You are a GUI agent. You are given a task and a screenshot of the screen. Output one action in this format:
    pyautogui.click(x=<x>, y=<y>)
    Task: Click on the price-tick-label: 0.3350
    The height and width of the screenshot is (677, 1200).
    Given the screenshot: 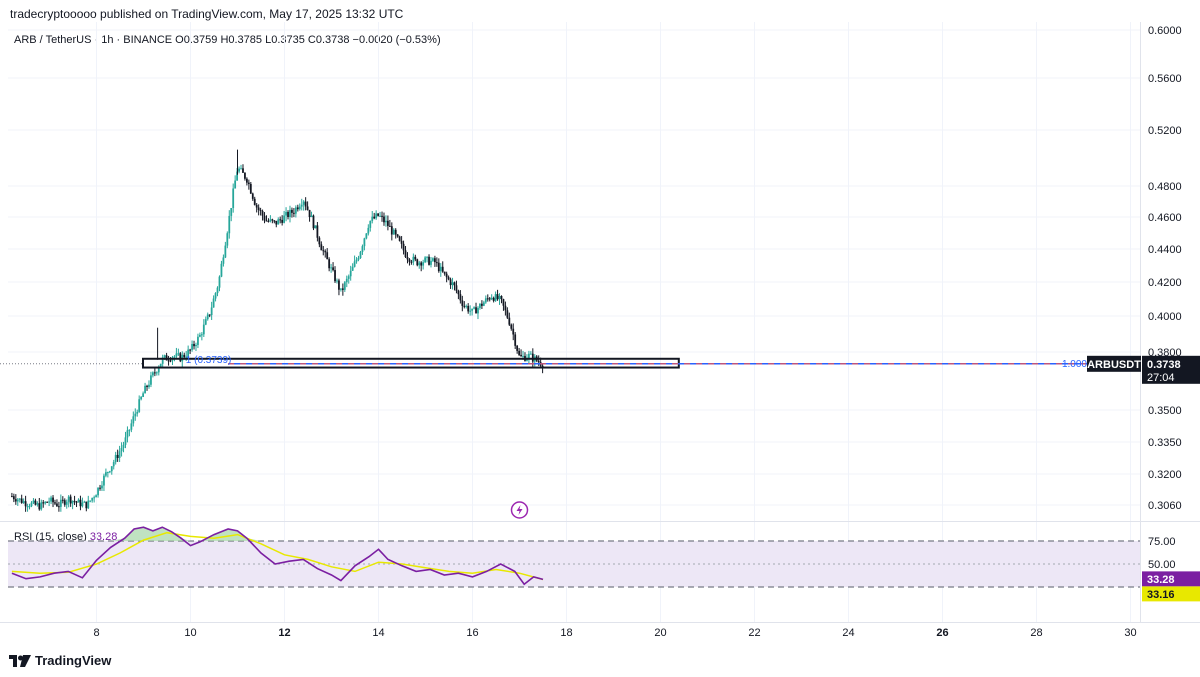 What is the action you would take?
    pyautogui.click(x=1165, y=443)
    